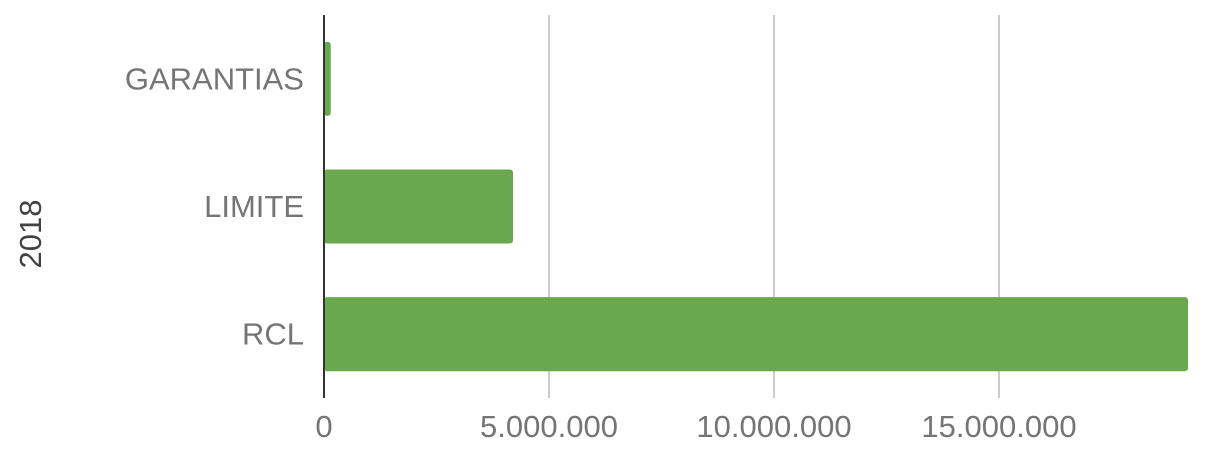 This screenshot has height=451, width=1222. What do you see at coordinates (756, 334) in the screenshot?
I see `bar-rcl` at bounding box center [756, 334].